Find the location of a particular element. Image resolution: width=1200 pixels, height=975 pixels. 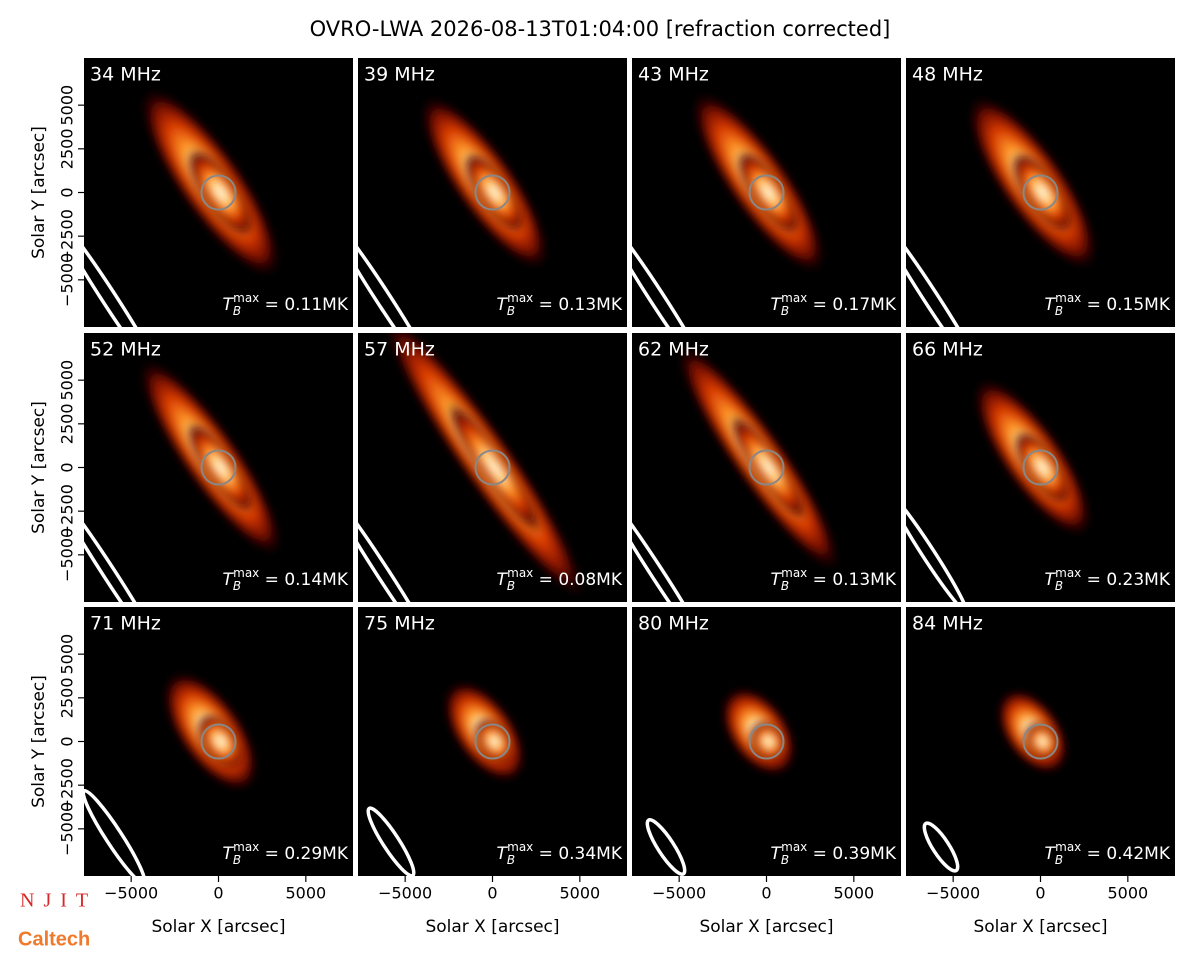

tb-max-label: TBmax = 0.29MK is located at coordinates (286, 853).